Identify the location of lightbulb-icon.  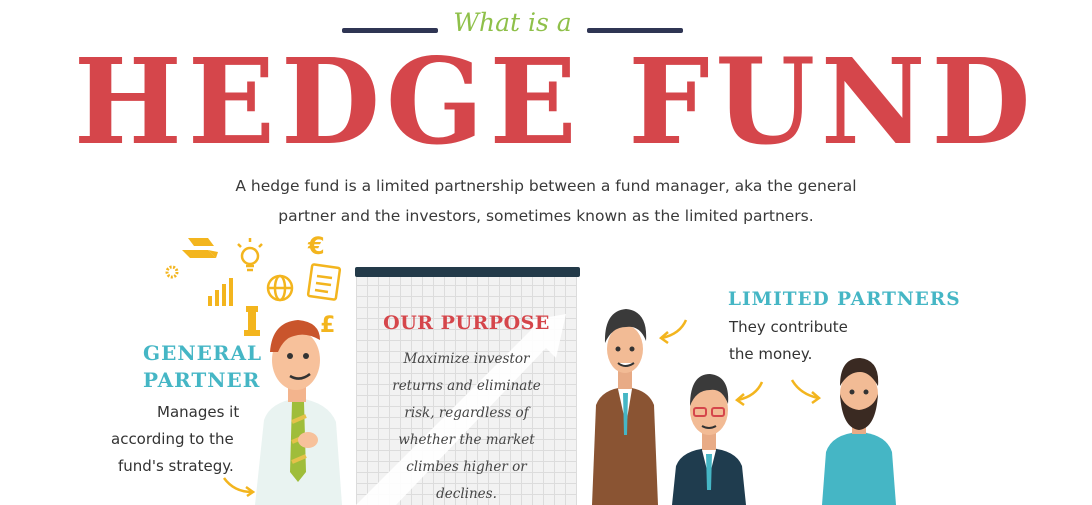
(250, 255).